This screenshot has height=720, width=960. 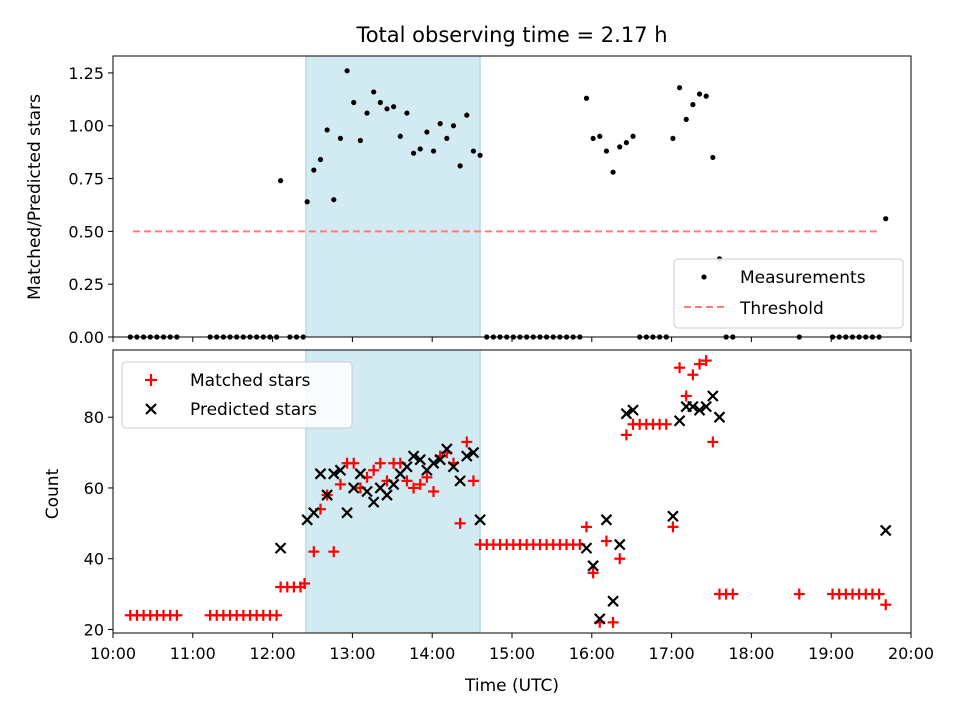 I want to click on x-tick-label: 11:00, so click(x=193, y=653).